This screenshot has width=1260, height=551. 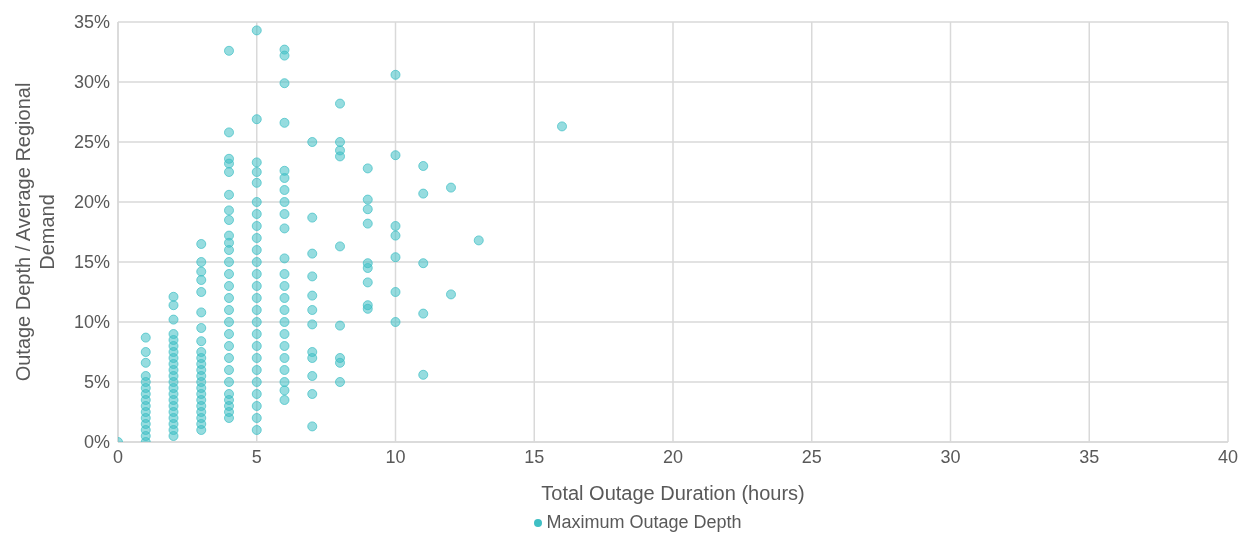 What do you see at coordinates (644, 522) in the screenshot?
I see `legend-label: Maximum Outage Depth` at bounding box center [644, 522].